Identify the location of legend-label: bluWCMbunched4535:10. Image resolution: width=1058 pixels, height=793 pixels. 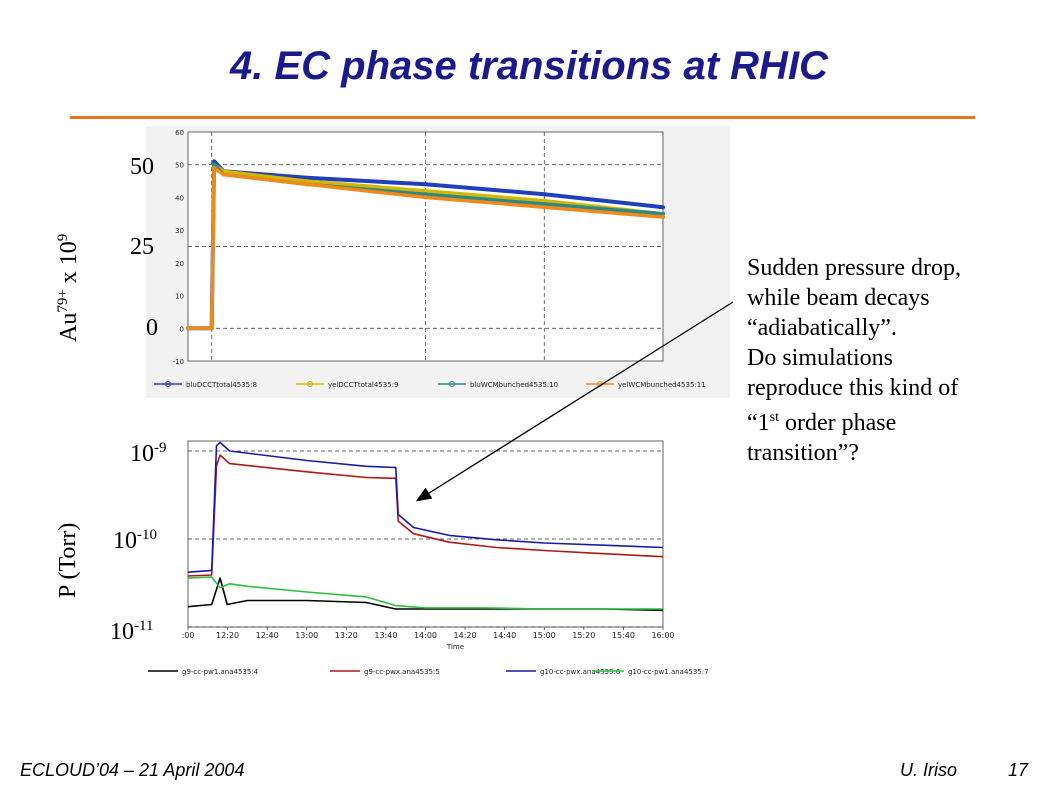
(514, 385).